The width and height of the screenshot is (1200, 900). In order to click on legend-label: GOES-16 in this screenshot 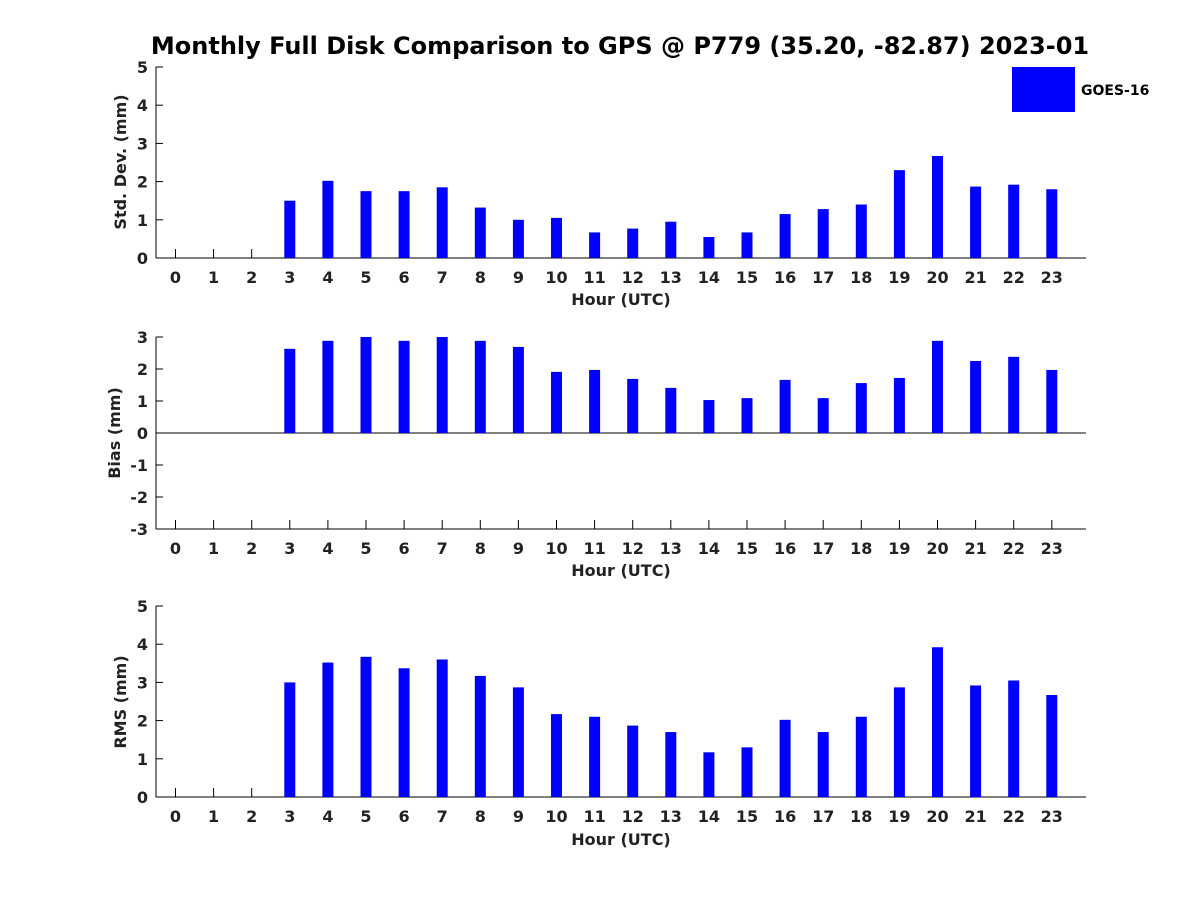, I will do `click(1115, 91)`.